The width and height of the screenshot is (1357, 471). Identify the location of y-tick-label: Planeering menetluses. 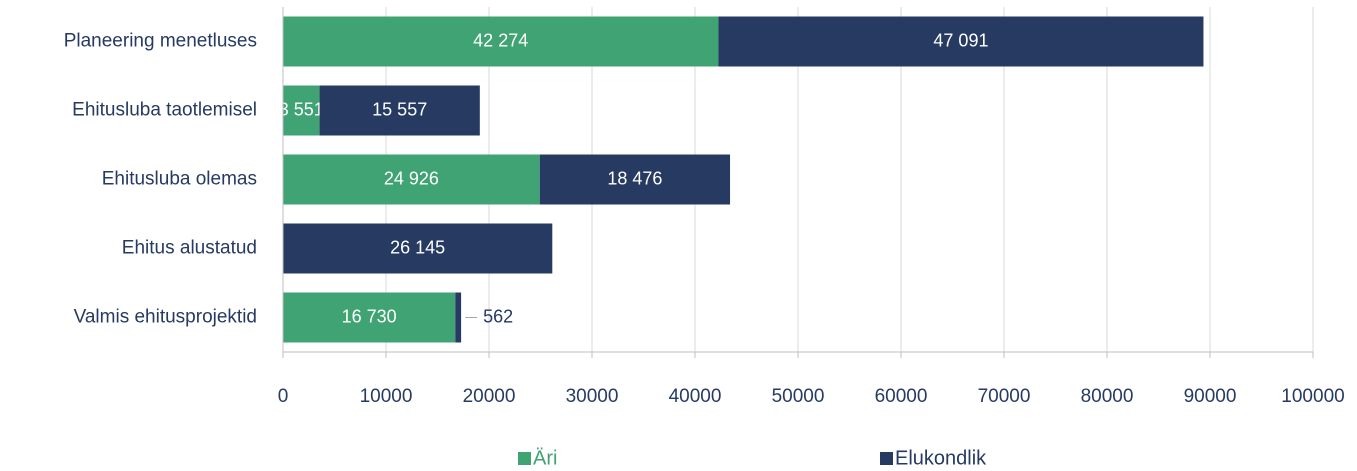
(160, 41).